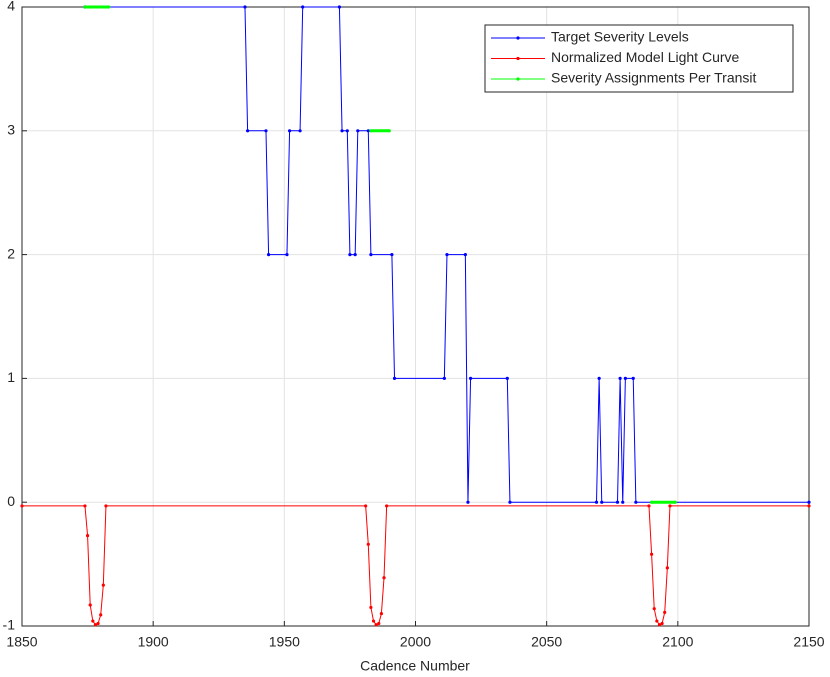  Describe the element at coordinates (645, 57) in the screenshot. I see `legend-label: Normalized Model Light Curve` at that location.